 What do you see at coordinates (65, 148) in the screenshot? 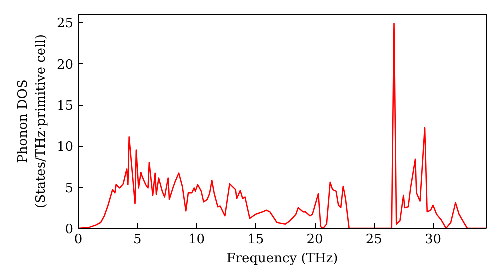
I see `y-tick-label: 10` at bounding box center [65, 148].